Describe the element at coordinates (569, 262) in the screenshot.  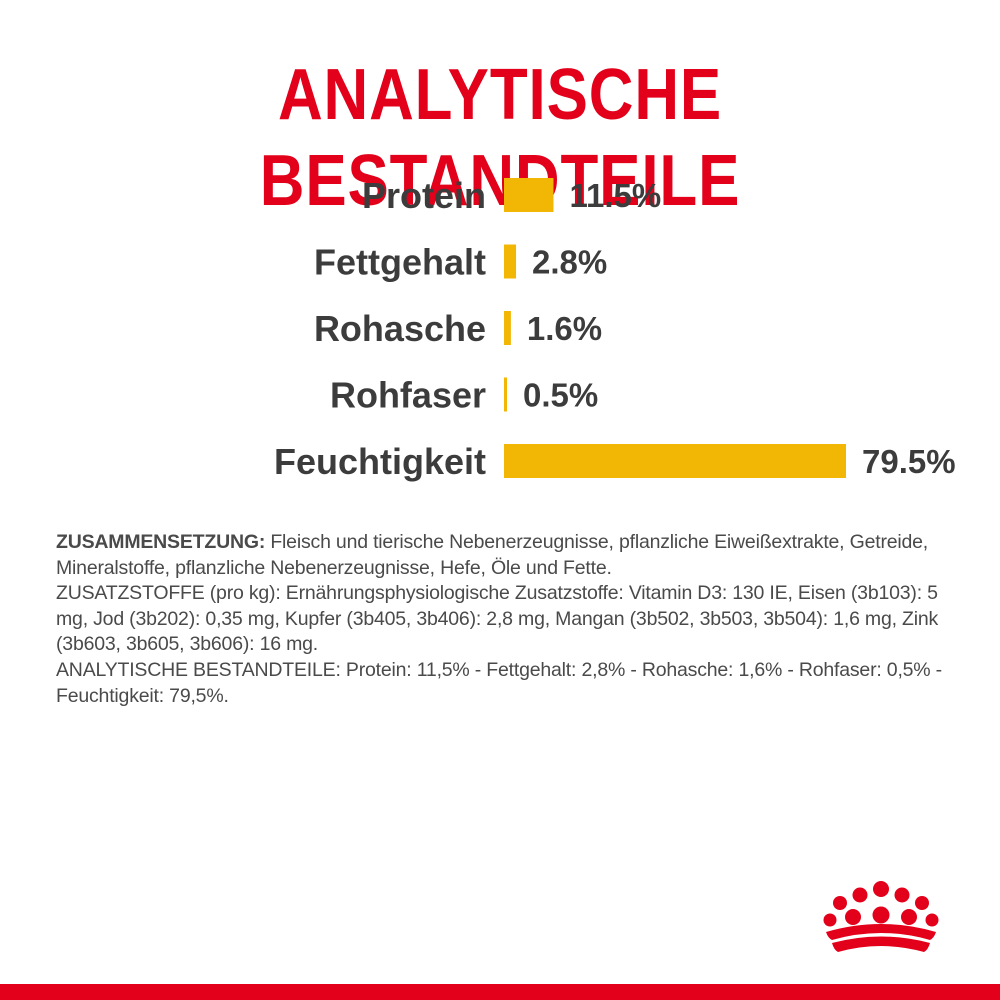
I see `value-label-fettgehalt: 2.8%` at that location.